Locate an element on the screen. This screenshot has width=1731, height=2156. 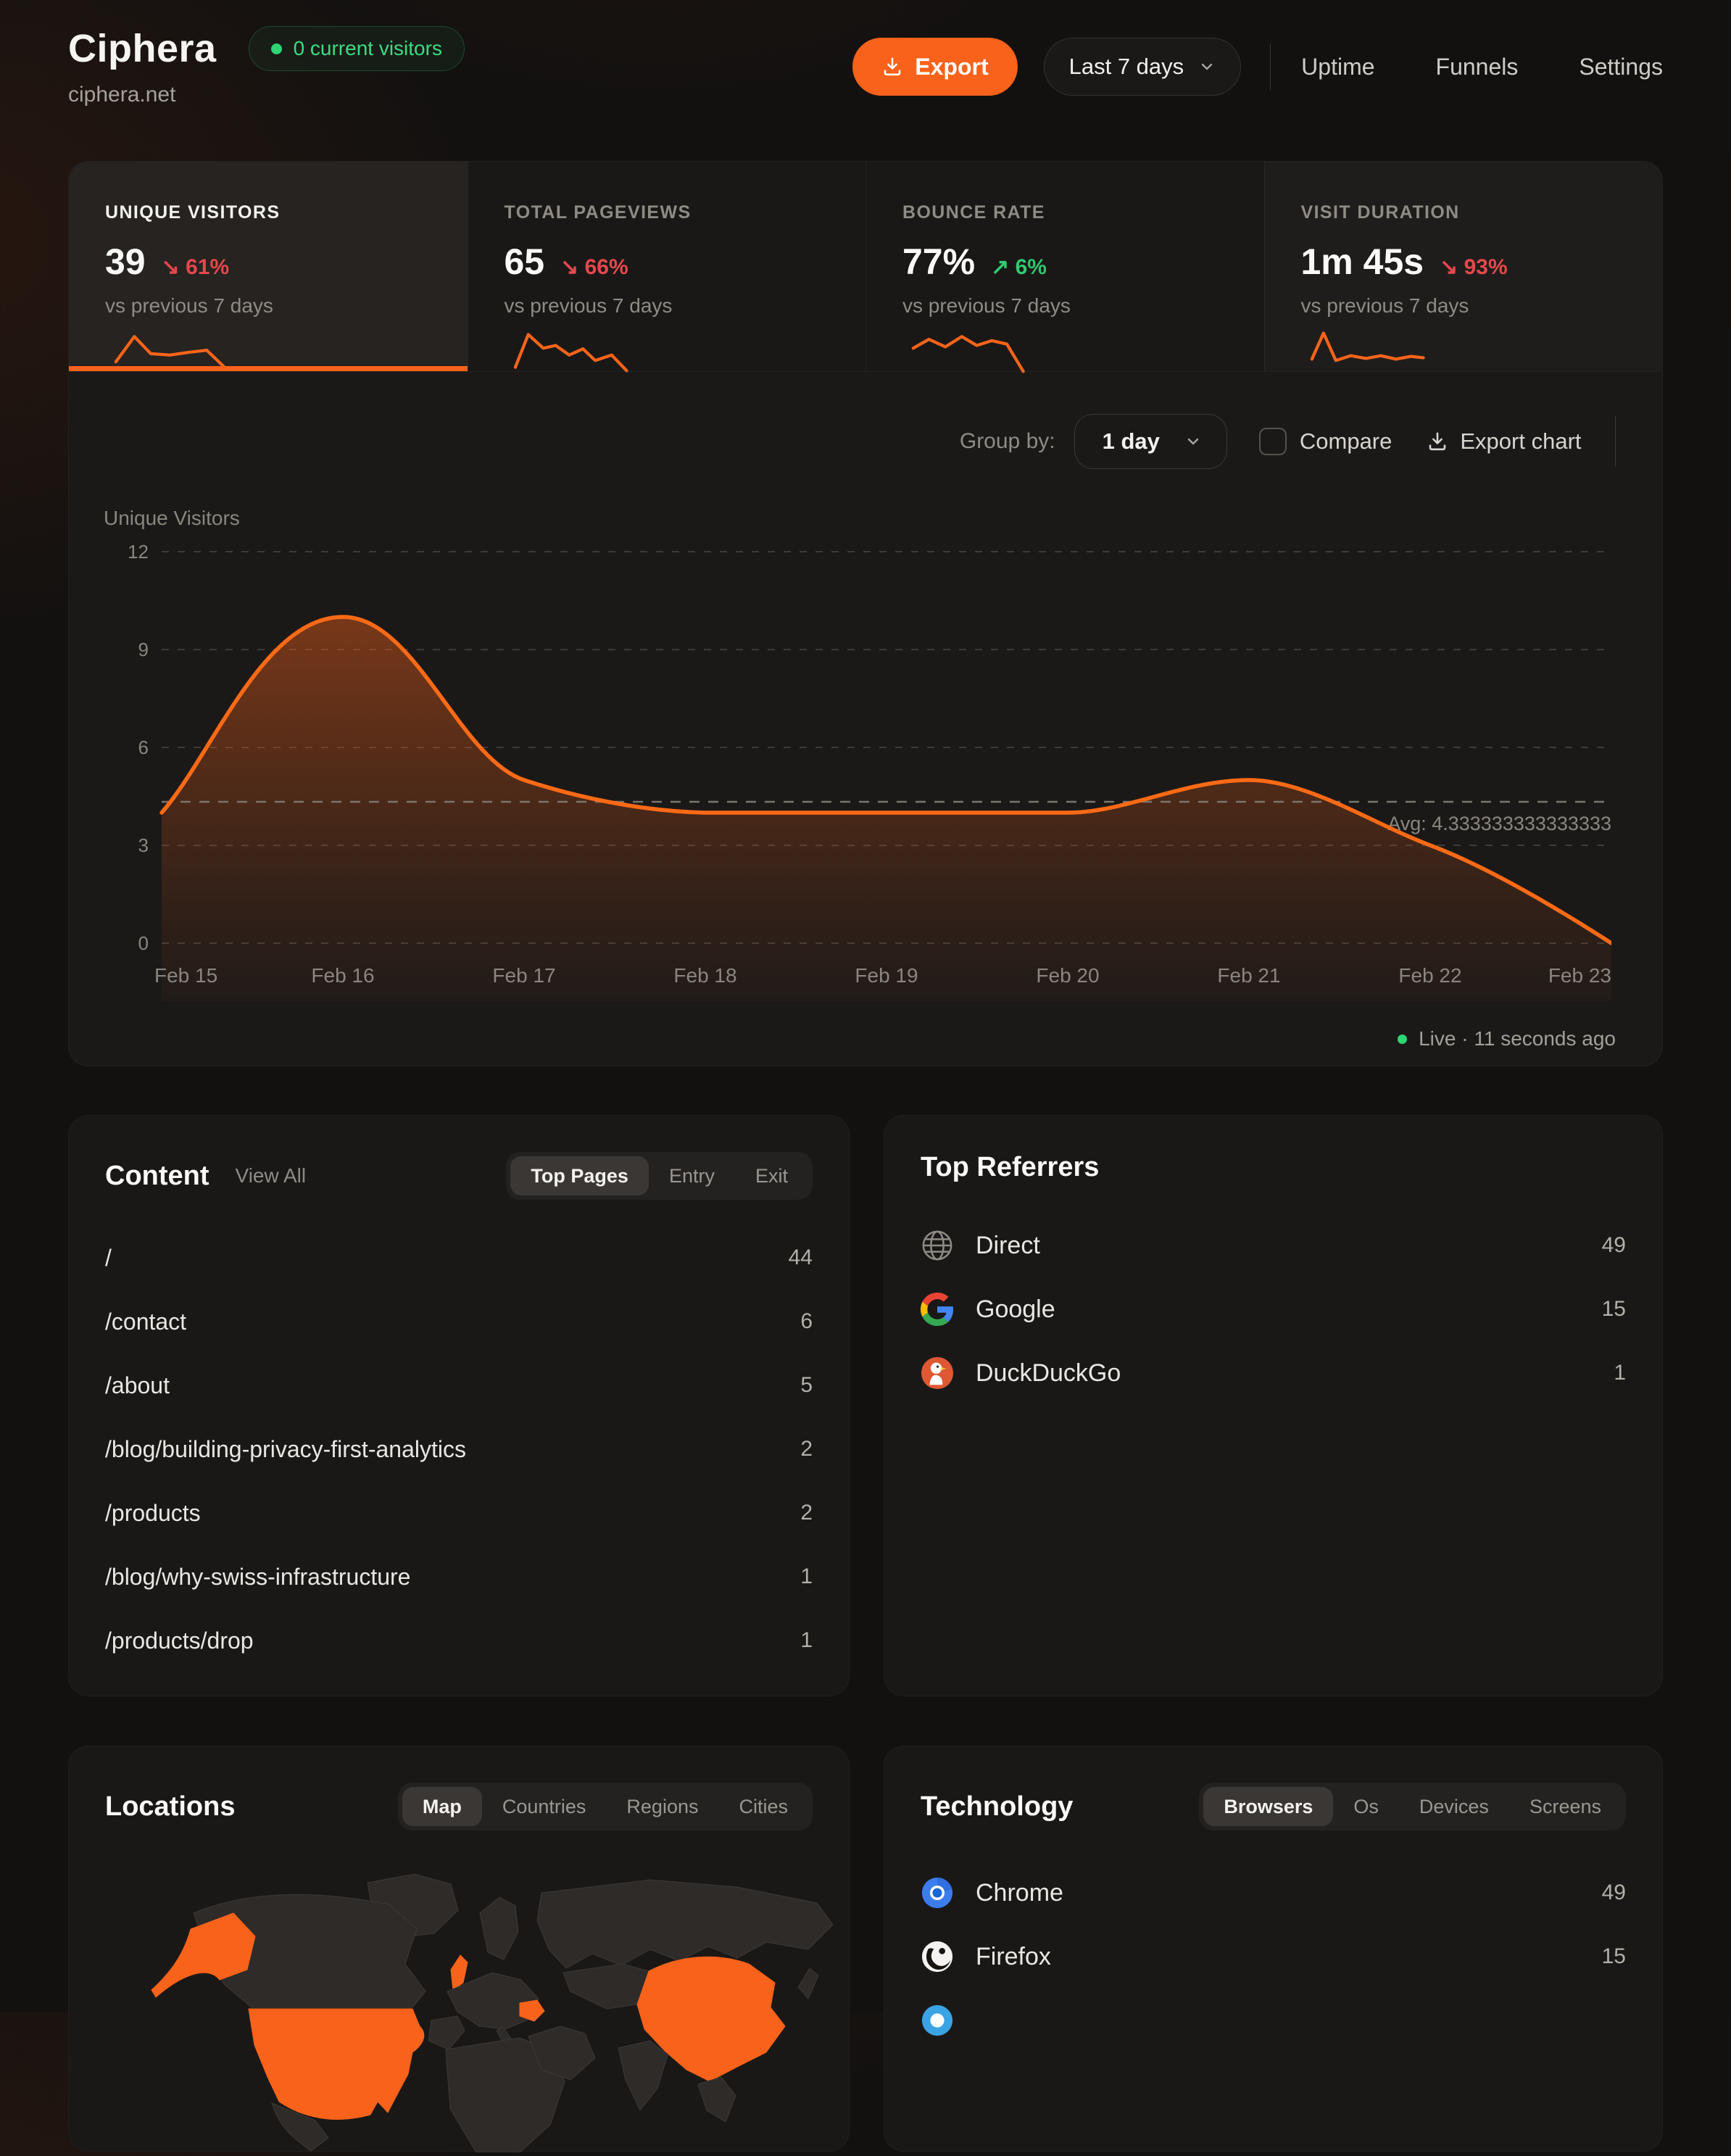
content-row: /about 5 is located at coordinates (459, 1385).